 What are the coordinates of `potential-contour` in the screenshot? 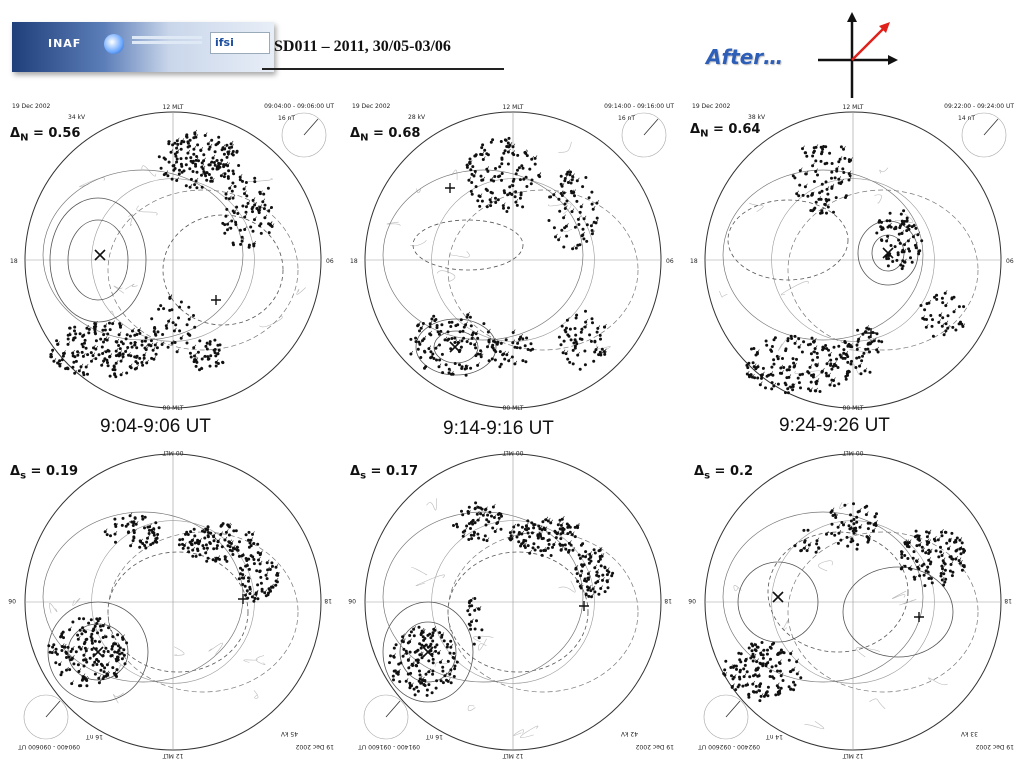 It's located at (838, 592).